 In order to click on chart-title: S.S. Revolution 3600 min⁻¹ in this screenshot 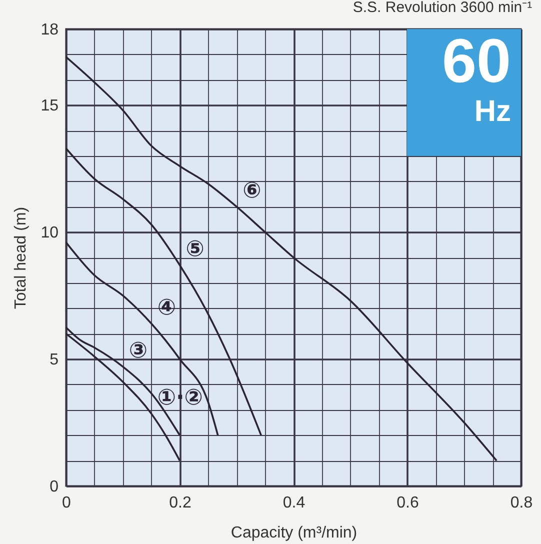, I will do `click(442, 8)`.